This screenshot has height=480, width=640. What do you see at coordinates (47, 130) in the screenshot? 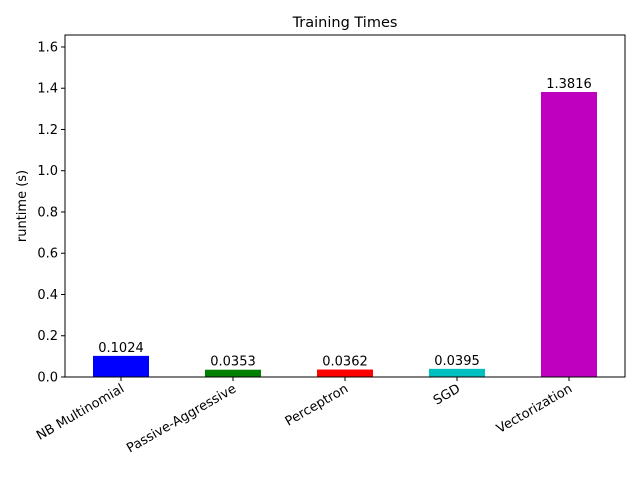
I see `y-tick-label: 1.2` at bounding box center [47, 130].